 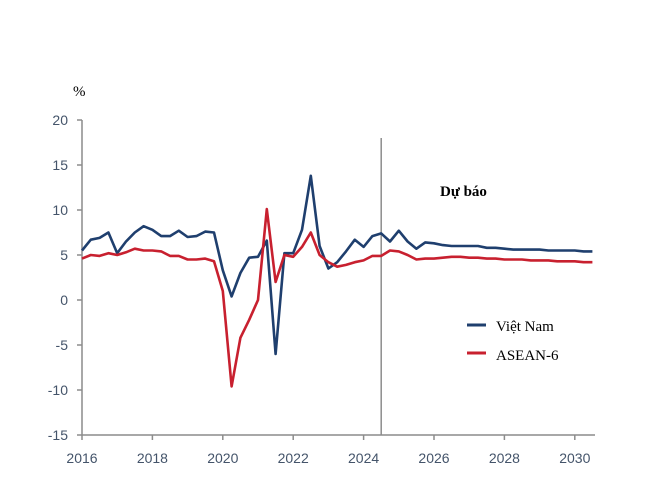 I want to click on y-tick-label: -15, so click(x=58, y=435).